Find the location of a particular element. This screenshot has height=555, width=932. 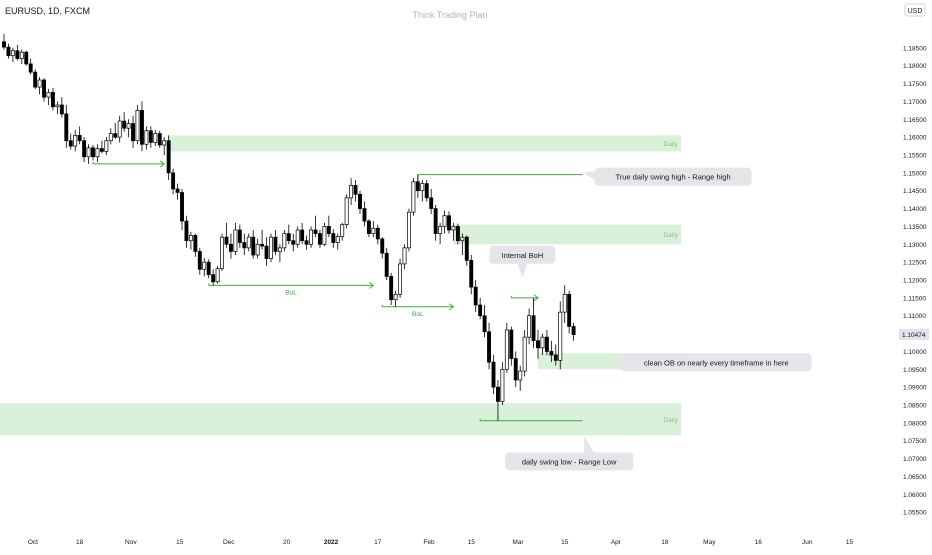

x-tick-label: Mar is located at coordinates (518, 542).